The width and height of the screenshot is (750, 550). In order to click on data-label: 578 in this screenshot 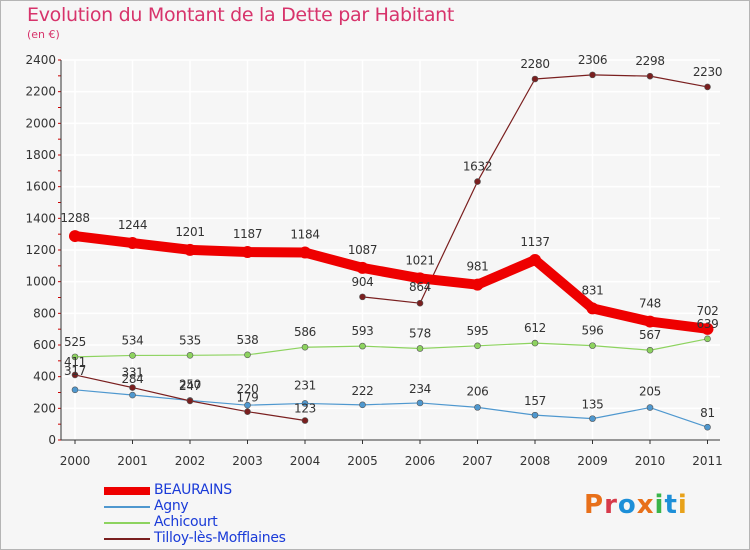, I will do `click(420, 333)`.